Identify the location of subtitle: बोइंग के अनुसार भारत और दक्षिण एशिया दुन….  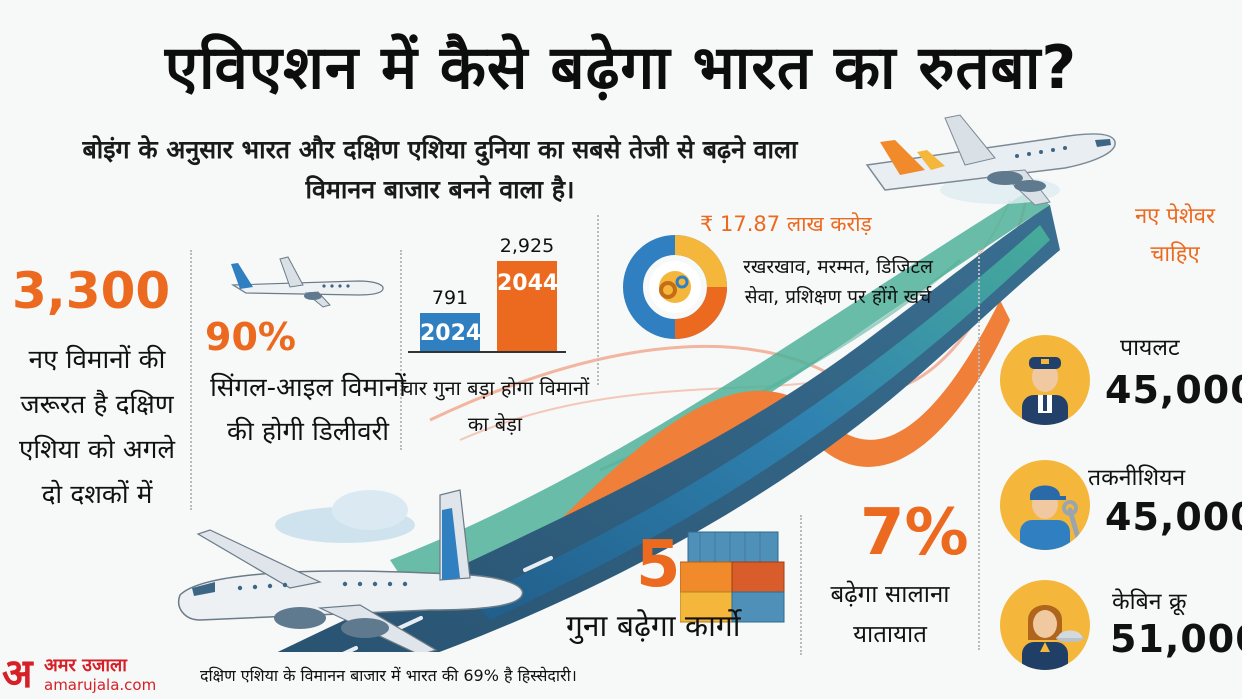
(440, 169).